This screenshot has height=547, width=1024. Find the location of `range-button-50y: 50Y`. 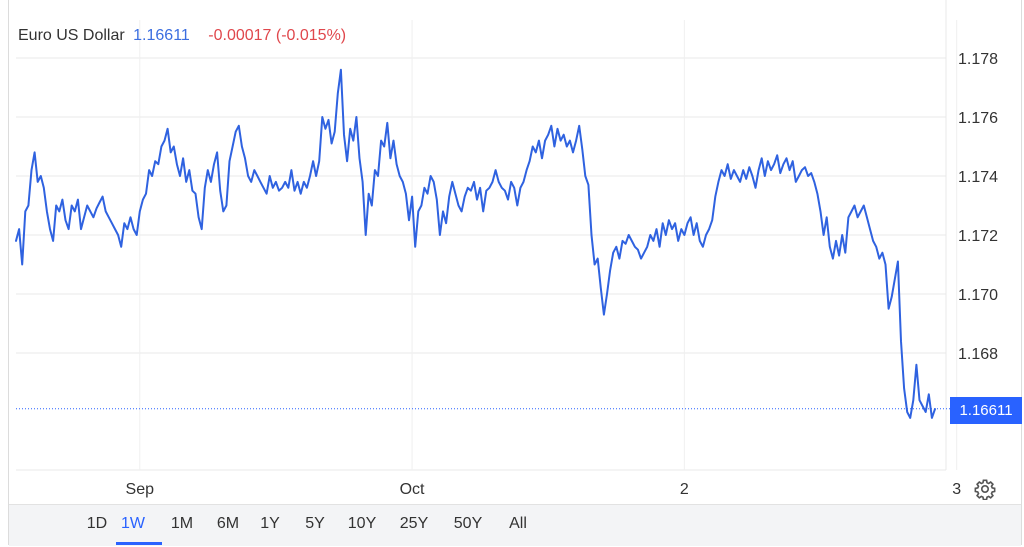

range-button-50y: 50Y is located at coordinates (468, 523).